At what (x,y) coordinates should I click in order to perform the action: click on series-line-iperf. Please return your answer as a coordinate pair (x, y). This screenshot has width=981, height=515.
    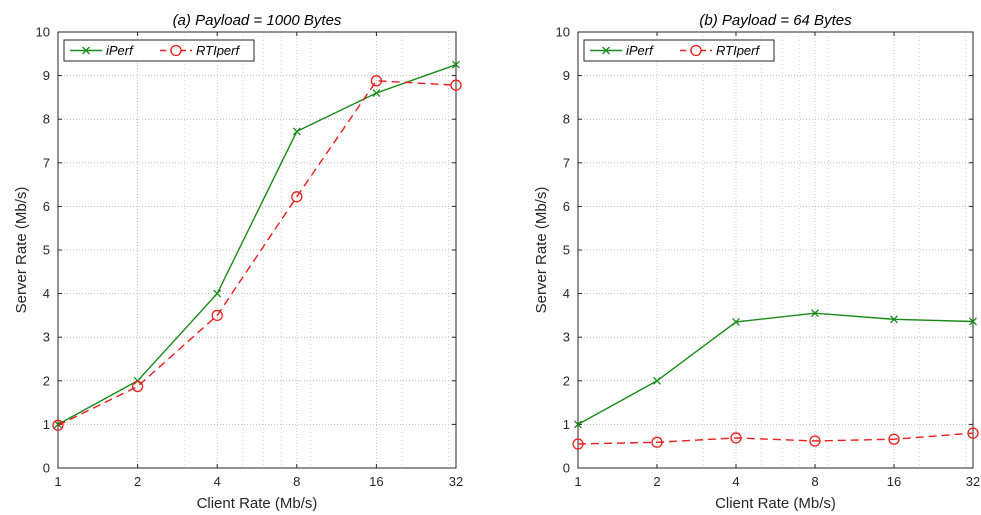
    Looking at the image, I should click on (775, 369).